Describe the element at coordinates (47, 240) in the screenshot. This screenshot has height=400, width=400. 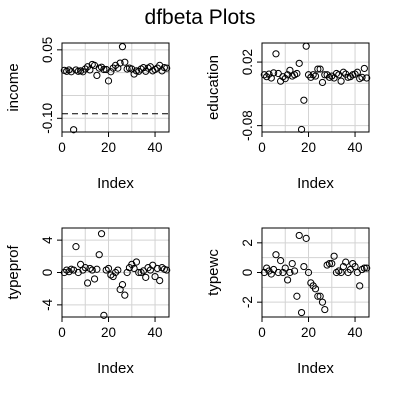
I see `y-tick-label: 4` at that location.